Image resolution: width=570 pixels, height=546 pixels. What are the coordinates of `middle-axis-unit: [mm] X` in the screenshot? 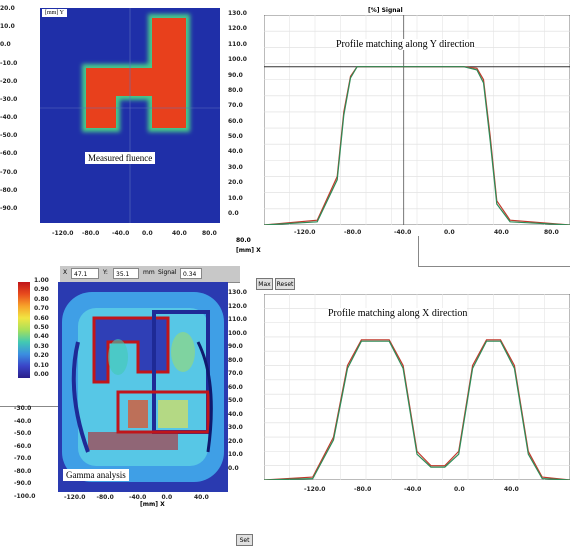 It's located at (248, 250).